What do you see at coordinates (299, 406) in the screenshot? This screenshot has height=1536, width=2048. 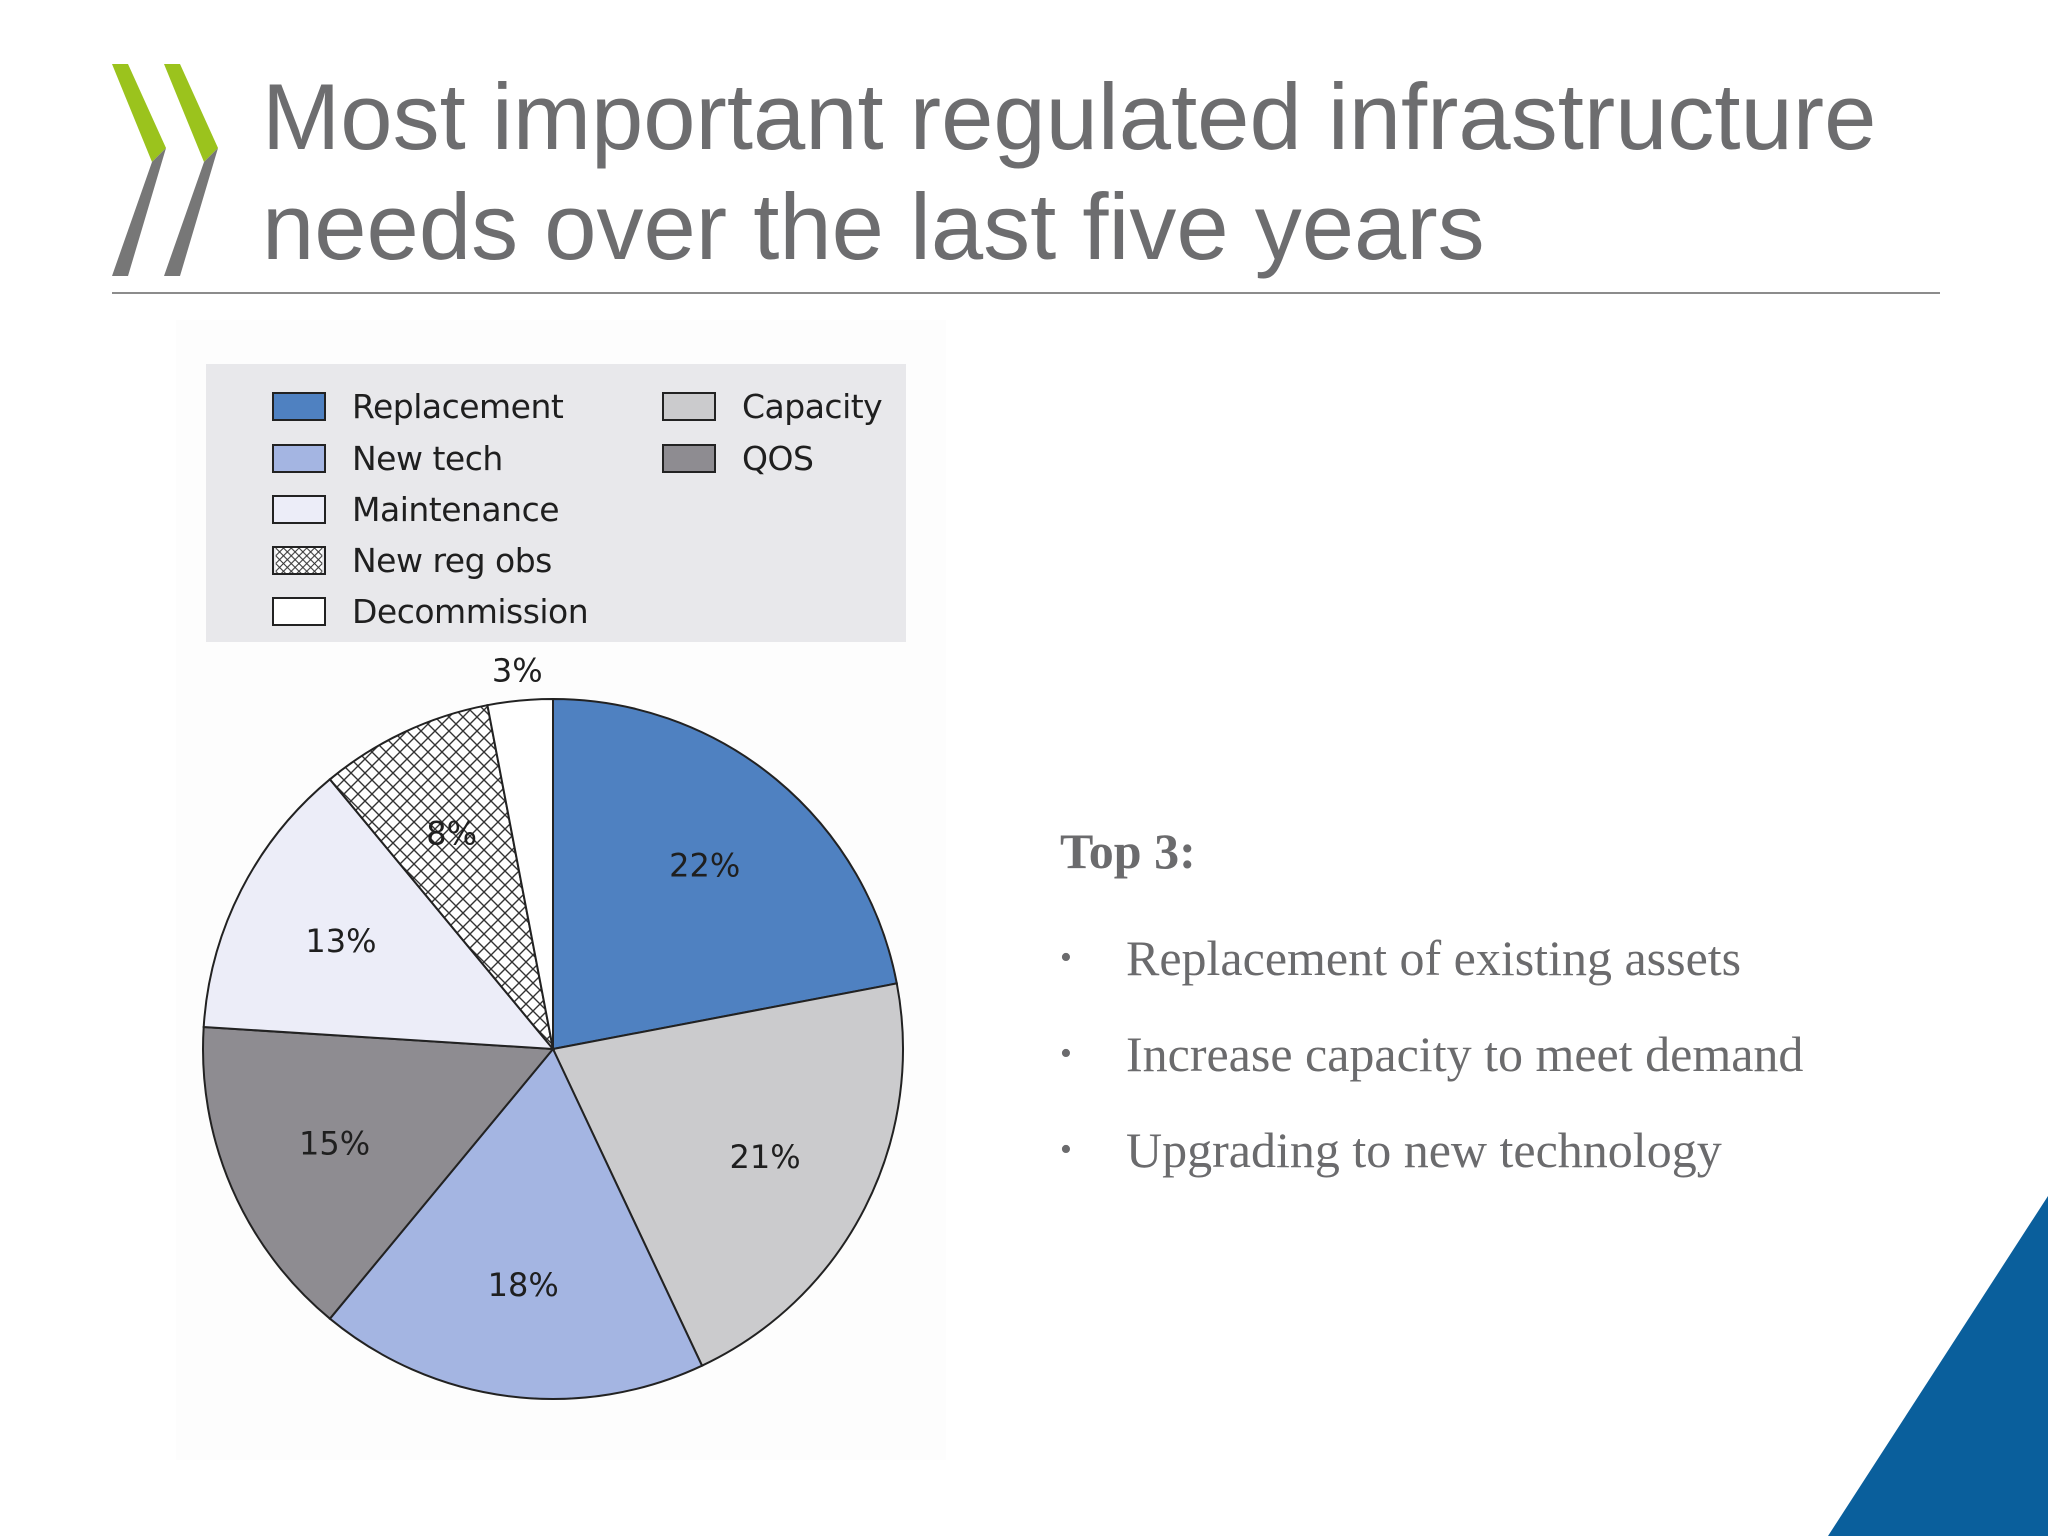 I see `legend-swatch-replacement` at bounding box center [299, 406].